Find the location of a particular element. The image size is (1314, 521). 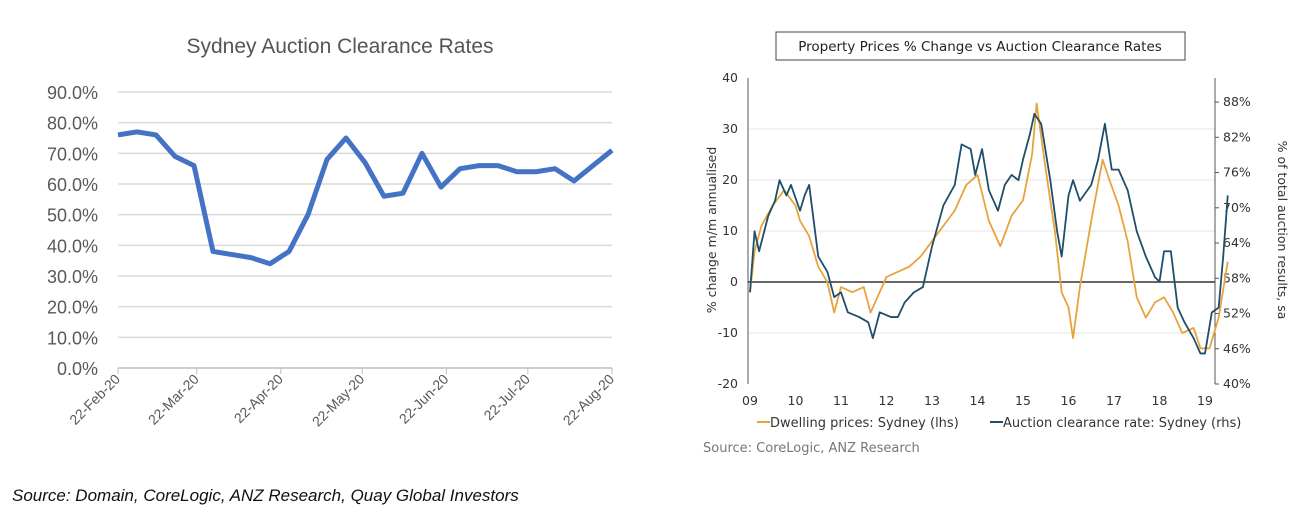

right-left-tick-label: 40 is located at coordinates (730, 77).